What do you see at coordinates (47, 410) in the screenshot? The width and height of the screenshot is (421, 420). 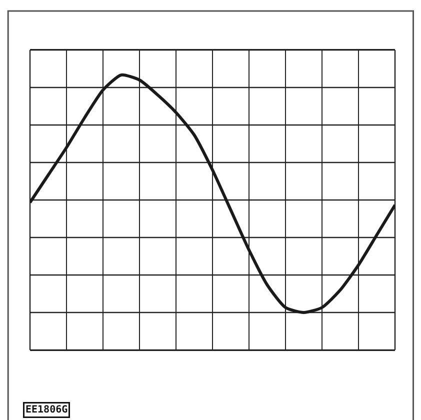 I see `text: EE1806G` at bounding box center [47, 410].